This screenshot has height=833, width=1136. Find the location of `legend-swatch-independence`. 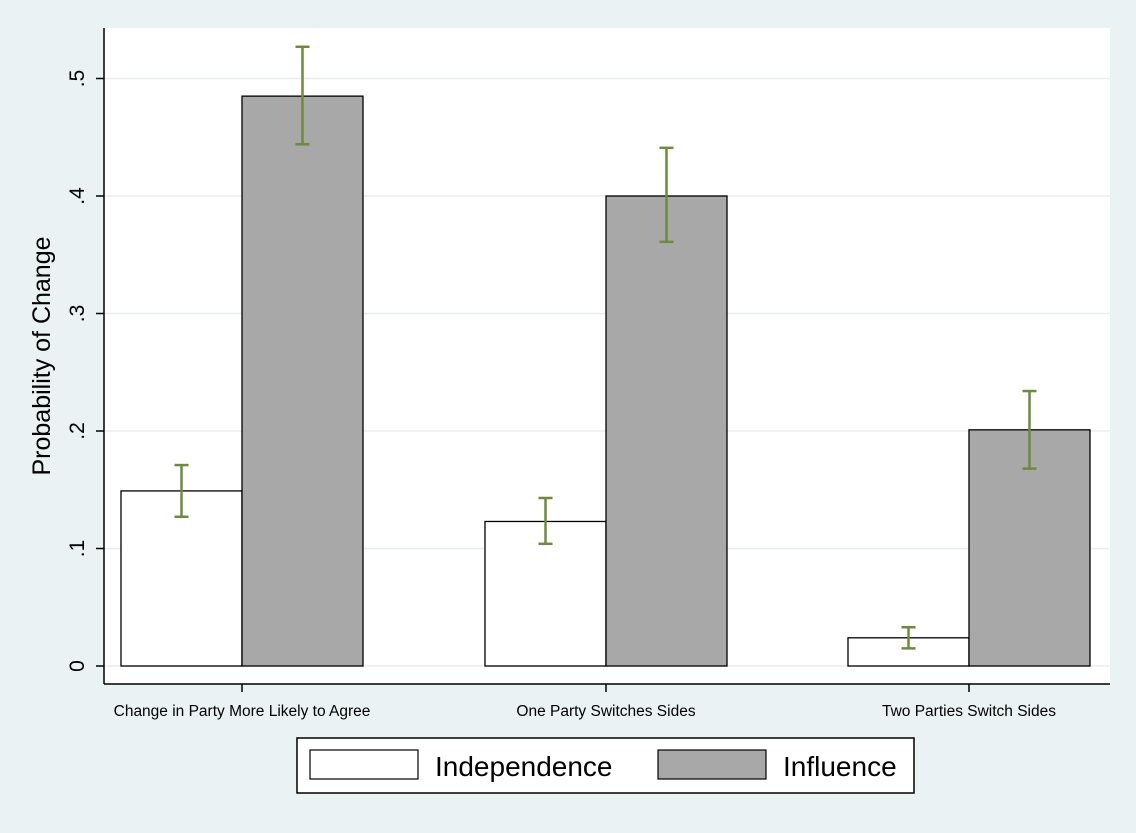

legend-swatch-independence is located at coordinates (364, 764).